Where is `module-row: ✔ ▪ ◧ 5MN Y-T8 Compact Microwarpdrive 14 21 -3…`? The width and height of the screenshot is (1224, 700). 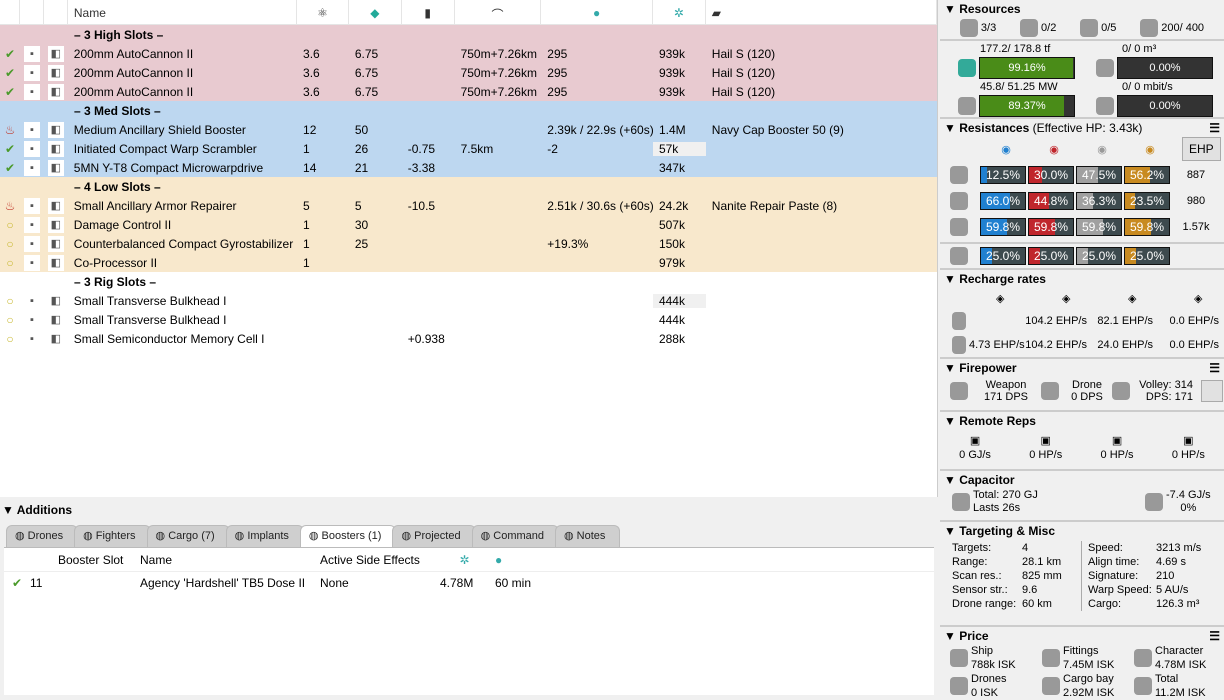
module-row: ✔ ▪ ◧ 5MN Y-T8 Compact Microwarpdrive 14 21 -3… is located at coordinates (468, 167).